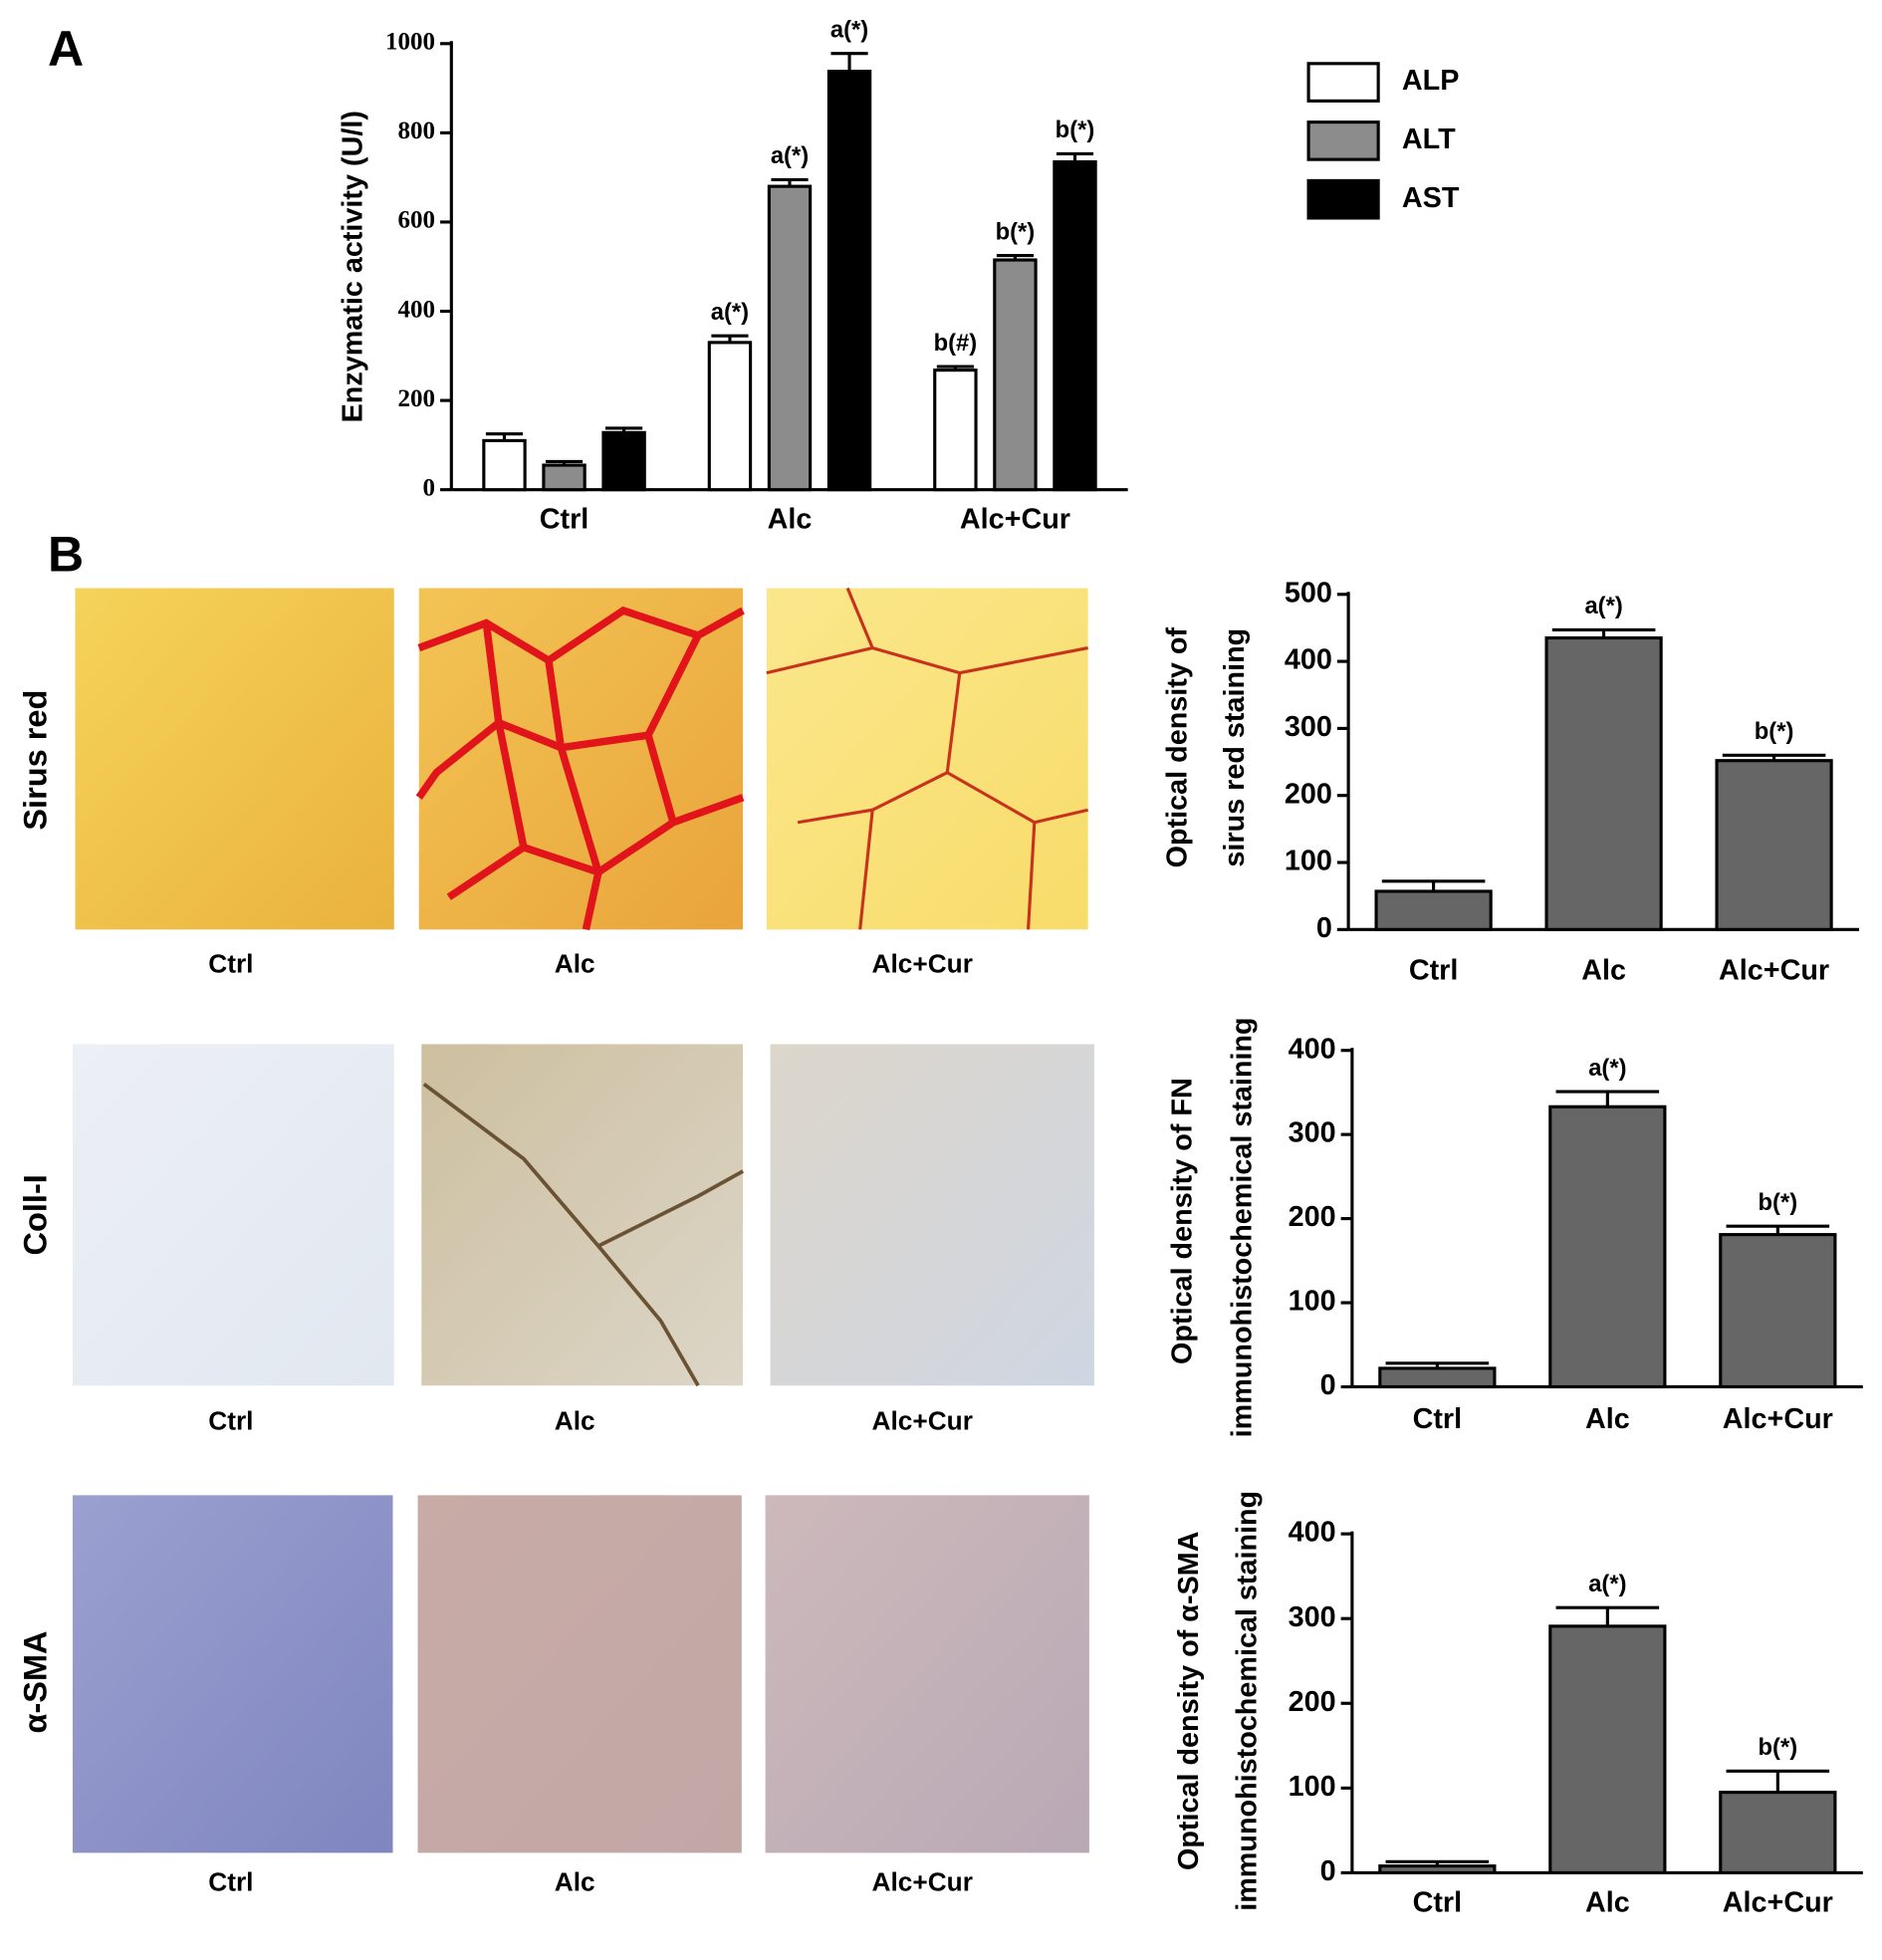 The width and height of the screenshot is (1882, 1960). Describe the element at coordinates (583, 1235) in the screenshot. I see `stain-line` at that location.